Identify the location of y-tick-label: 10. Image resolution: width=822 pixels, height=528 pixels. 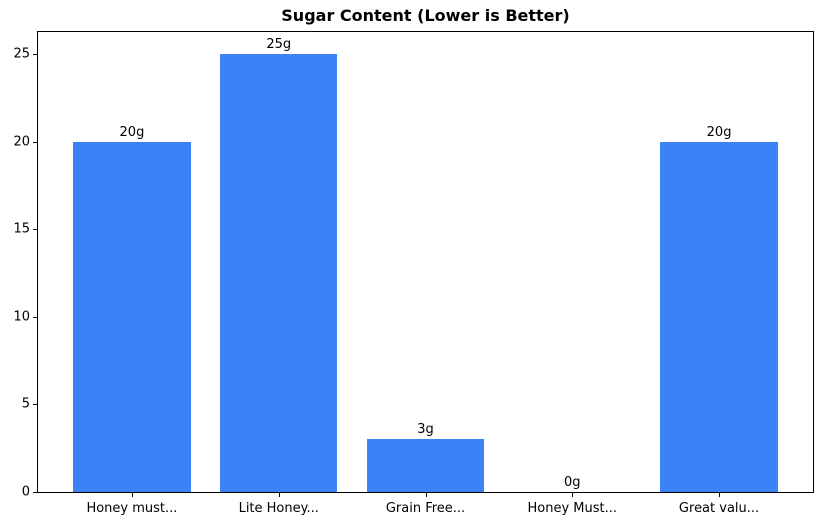
(21, 317).